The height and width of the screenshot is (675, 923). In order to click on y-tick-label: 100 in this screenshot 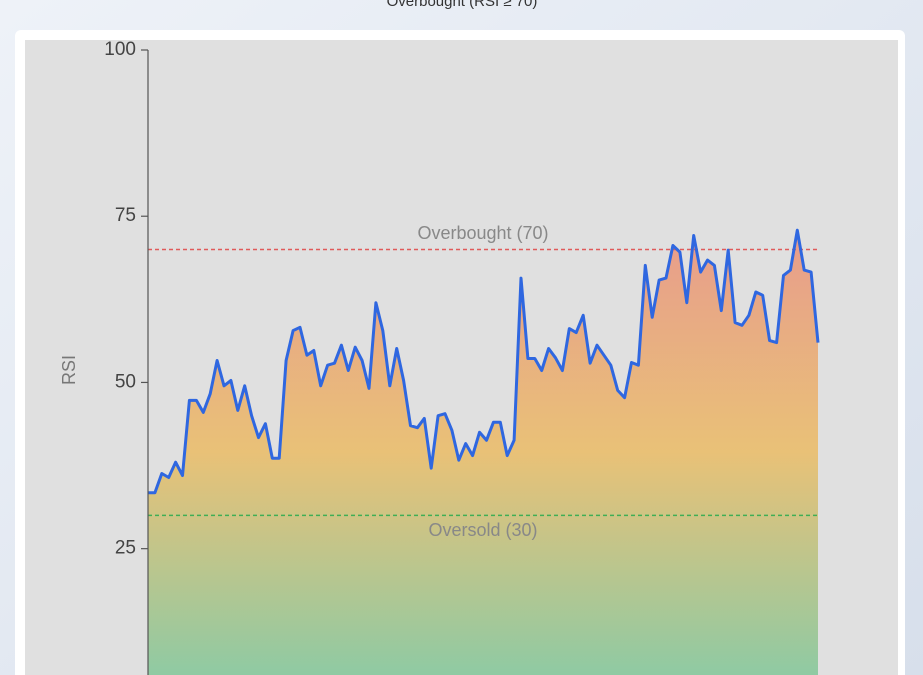, I will do `click(120, 49)`.